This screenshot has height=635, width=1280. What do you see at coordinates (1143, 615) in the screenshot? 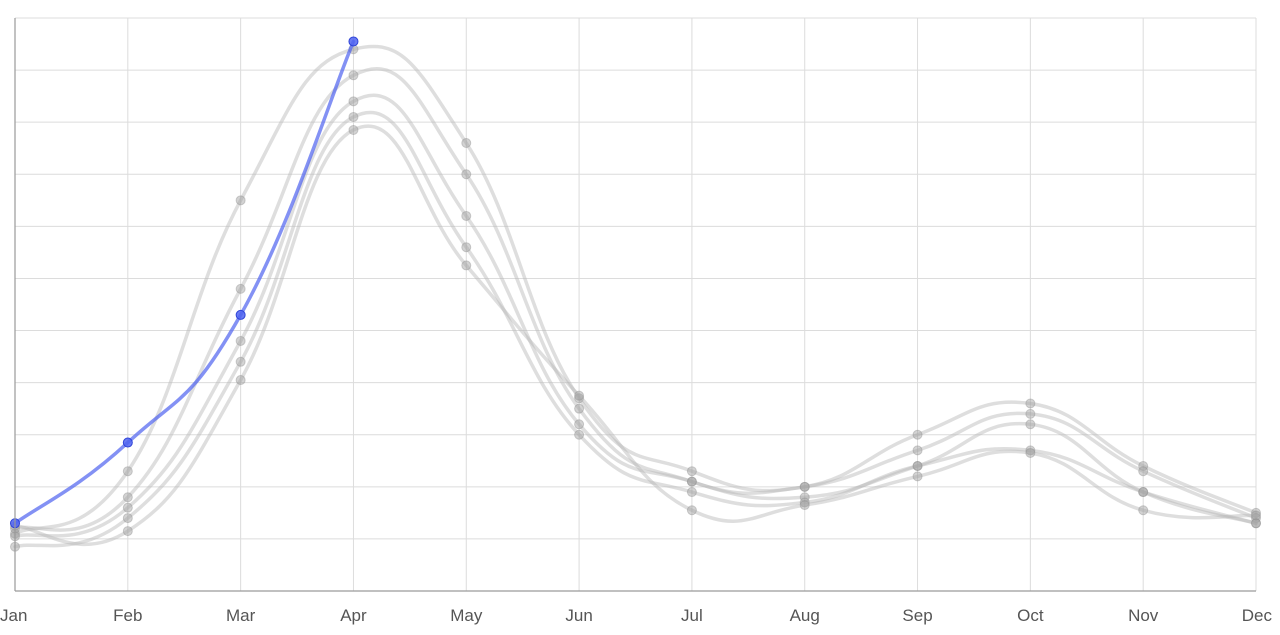
I see `x-tick-label: Nov` at bounding box center [1143, 615].